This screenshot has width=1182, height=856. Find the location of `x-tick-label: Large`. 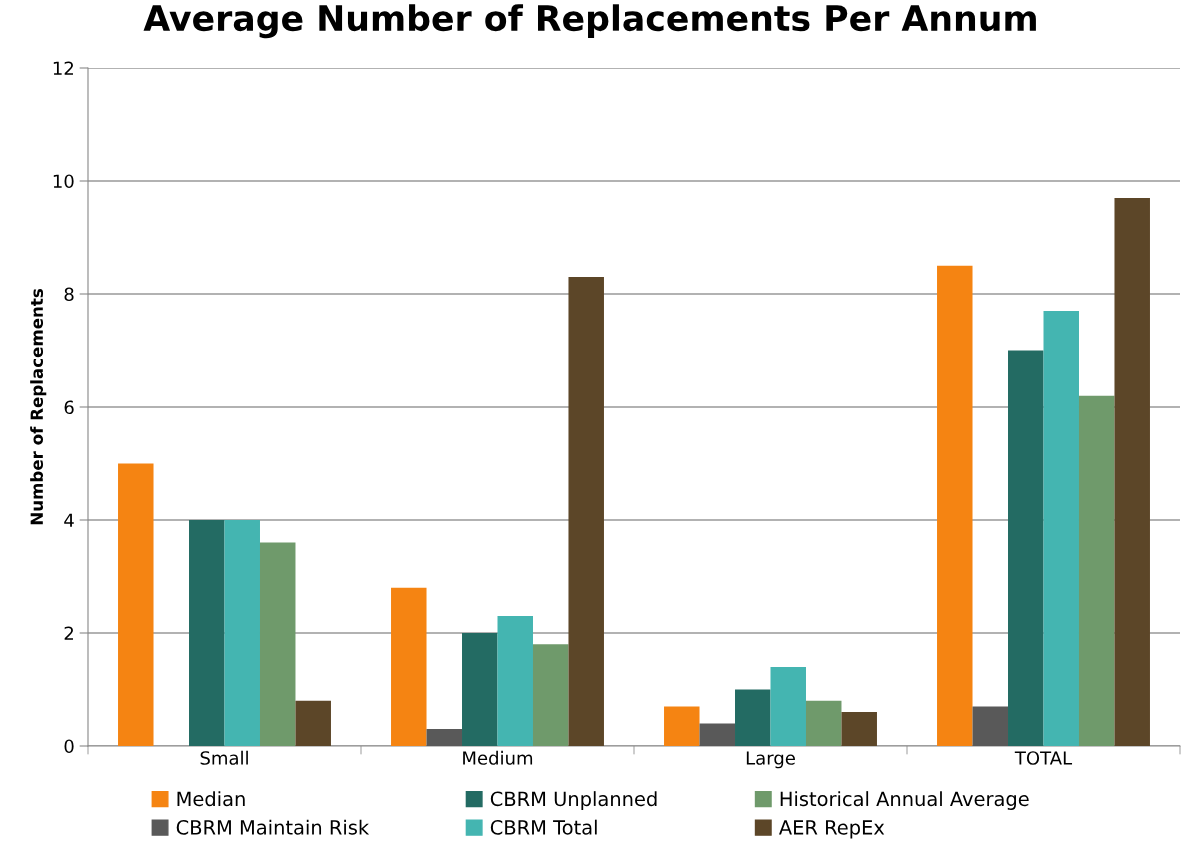

x-tick-label: Large is located at coordinates (770, 760).